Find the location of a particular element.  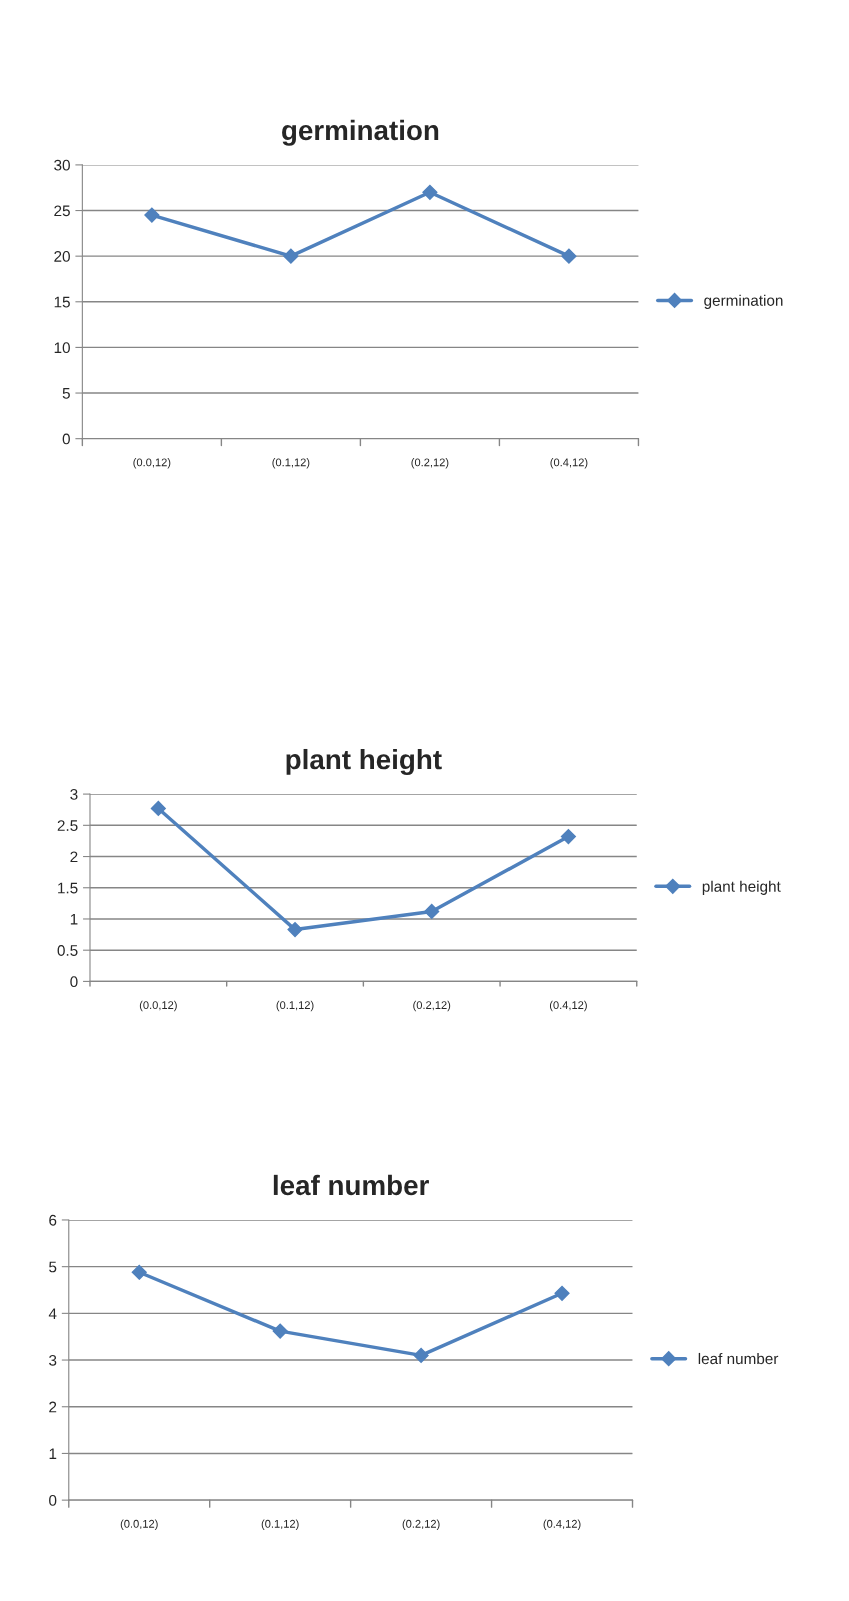

chart-title: leaf number is located at coordinates (351, 1185).